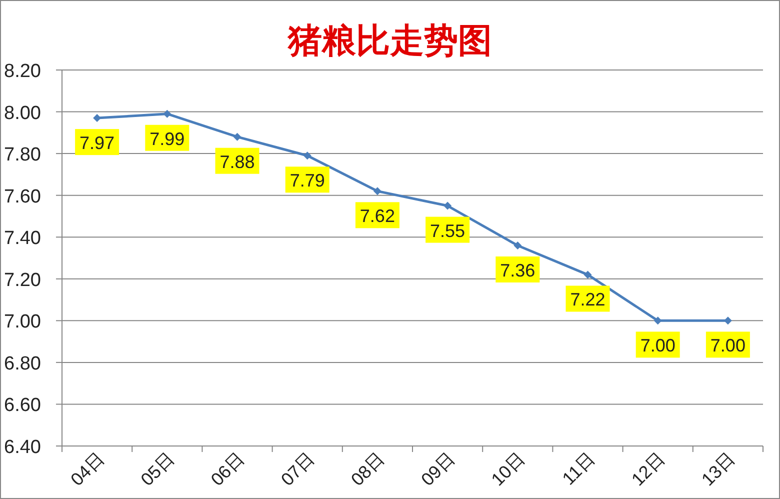  Describe the element at coordinates (22, 447) in the screenshot. I see `text: 6.40` at that location.